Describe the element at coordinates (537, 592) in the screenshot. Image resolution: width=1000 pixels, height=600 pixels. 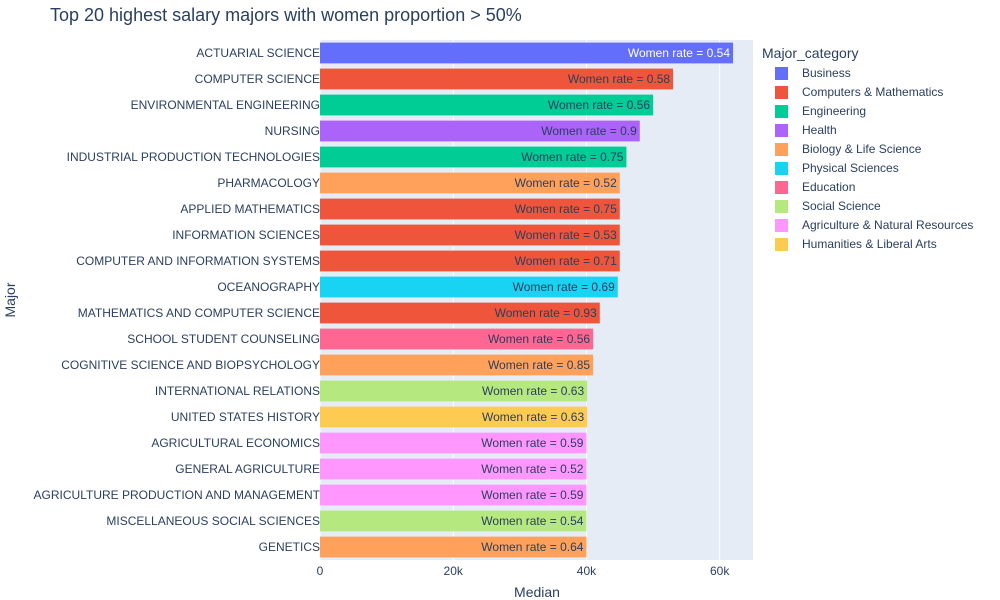
I see `x-axis-title: Median` at that location.